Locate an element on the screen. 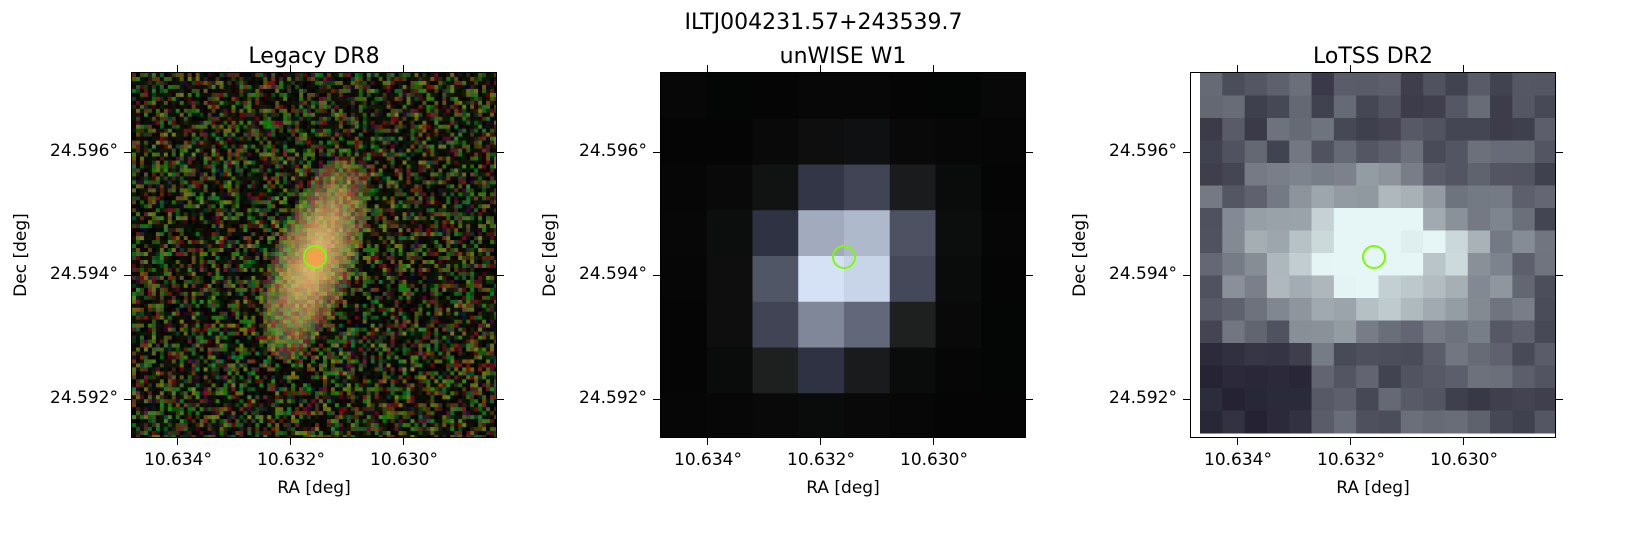 This screenshot has width=1647, height=539. galaxy-core is located at coordinates (315, 257).